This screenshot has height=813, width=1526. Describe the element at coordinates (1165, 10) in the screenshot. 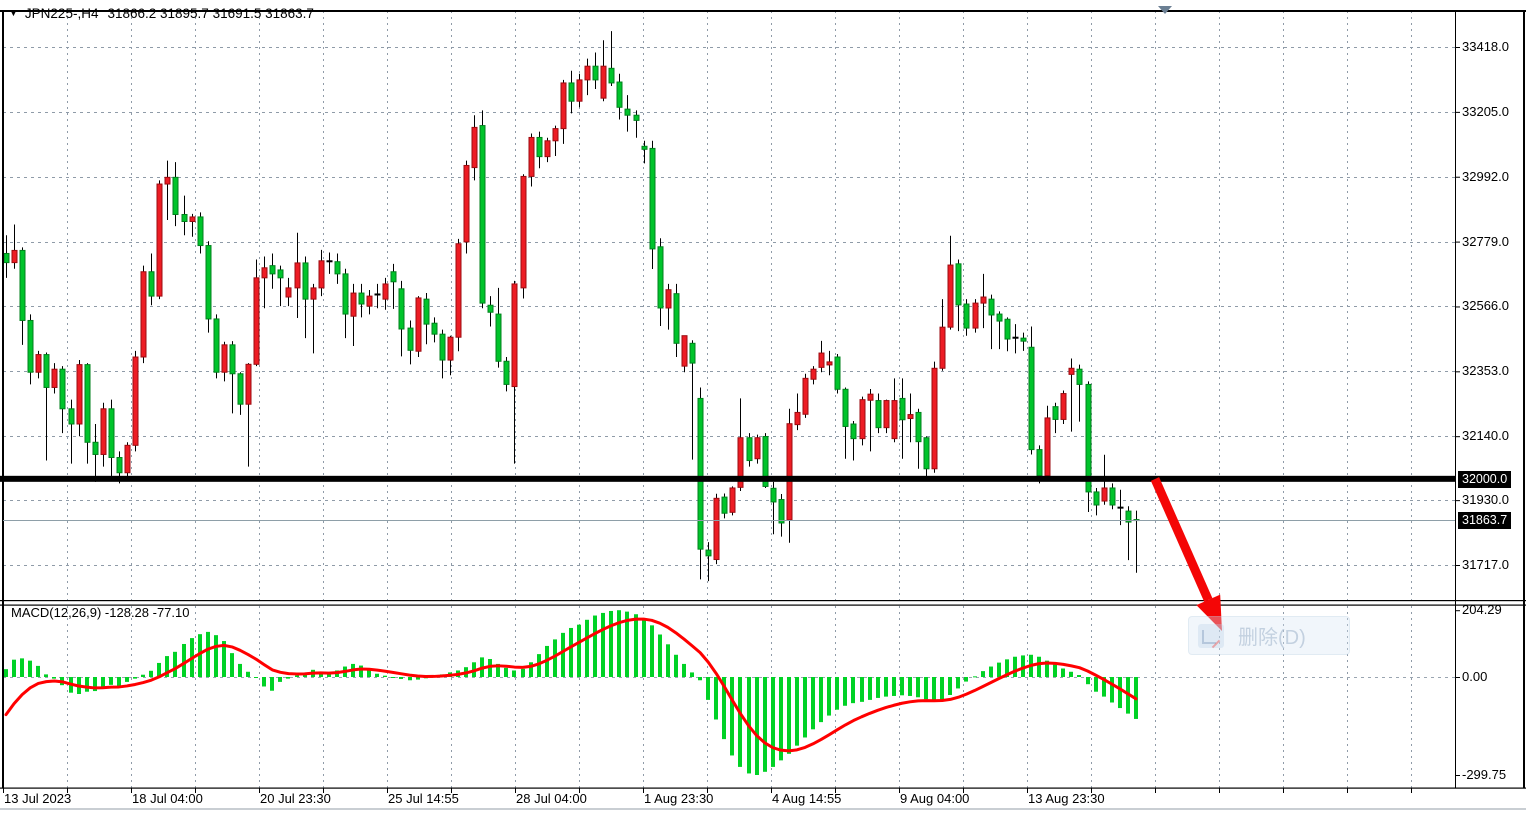

I see `shift-marker-icon` at that location.